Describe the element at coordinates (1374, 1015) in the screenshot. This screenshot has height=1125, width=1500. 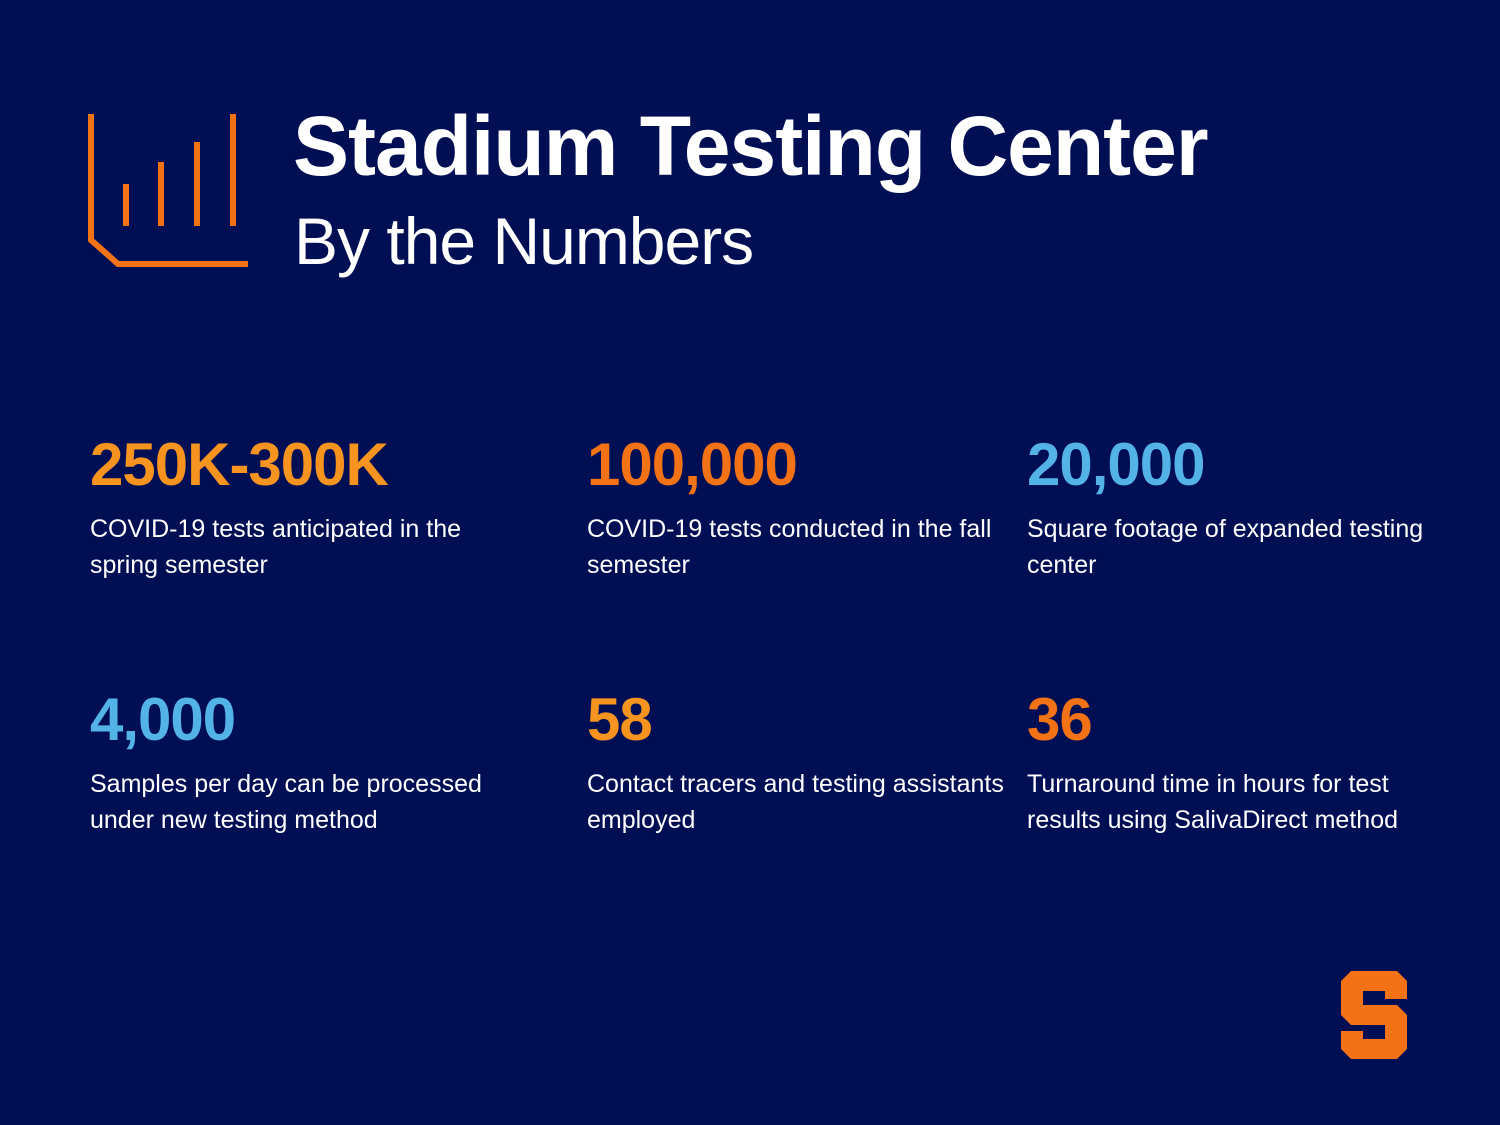
I see `block-s-logo` at that location.